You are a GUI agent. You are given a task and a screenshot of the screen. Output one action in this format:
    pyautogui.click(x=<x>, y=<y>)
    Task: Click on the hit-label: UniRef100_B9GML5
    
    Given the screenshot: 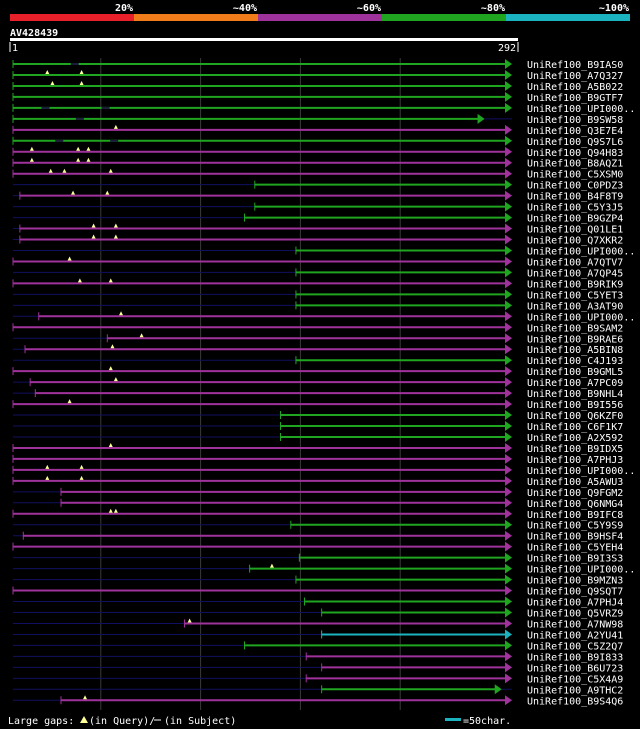 What is the action you would take?
    pyautogui.click(x=575, y=372)
    